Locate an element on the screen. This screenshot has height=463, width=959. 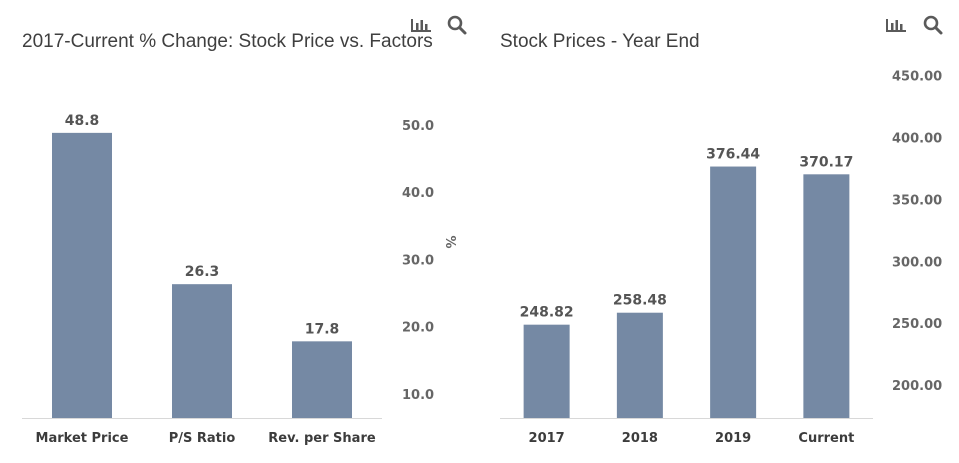
y-tick-label: 350.00 is located at coordinates (917, 200).